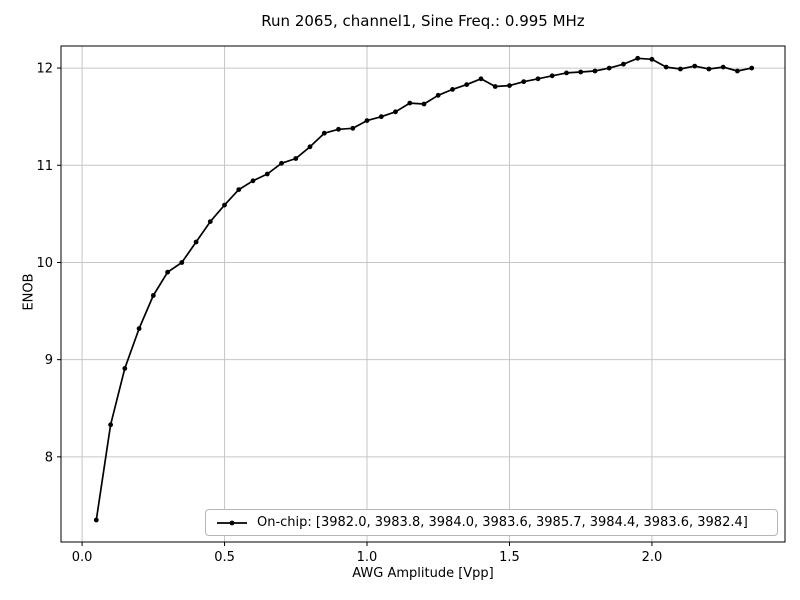 This screenshot has height=600, width=800. I want to click on x-tick-label: 1.5, so click(509, 557).